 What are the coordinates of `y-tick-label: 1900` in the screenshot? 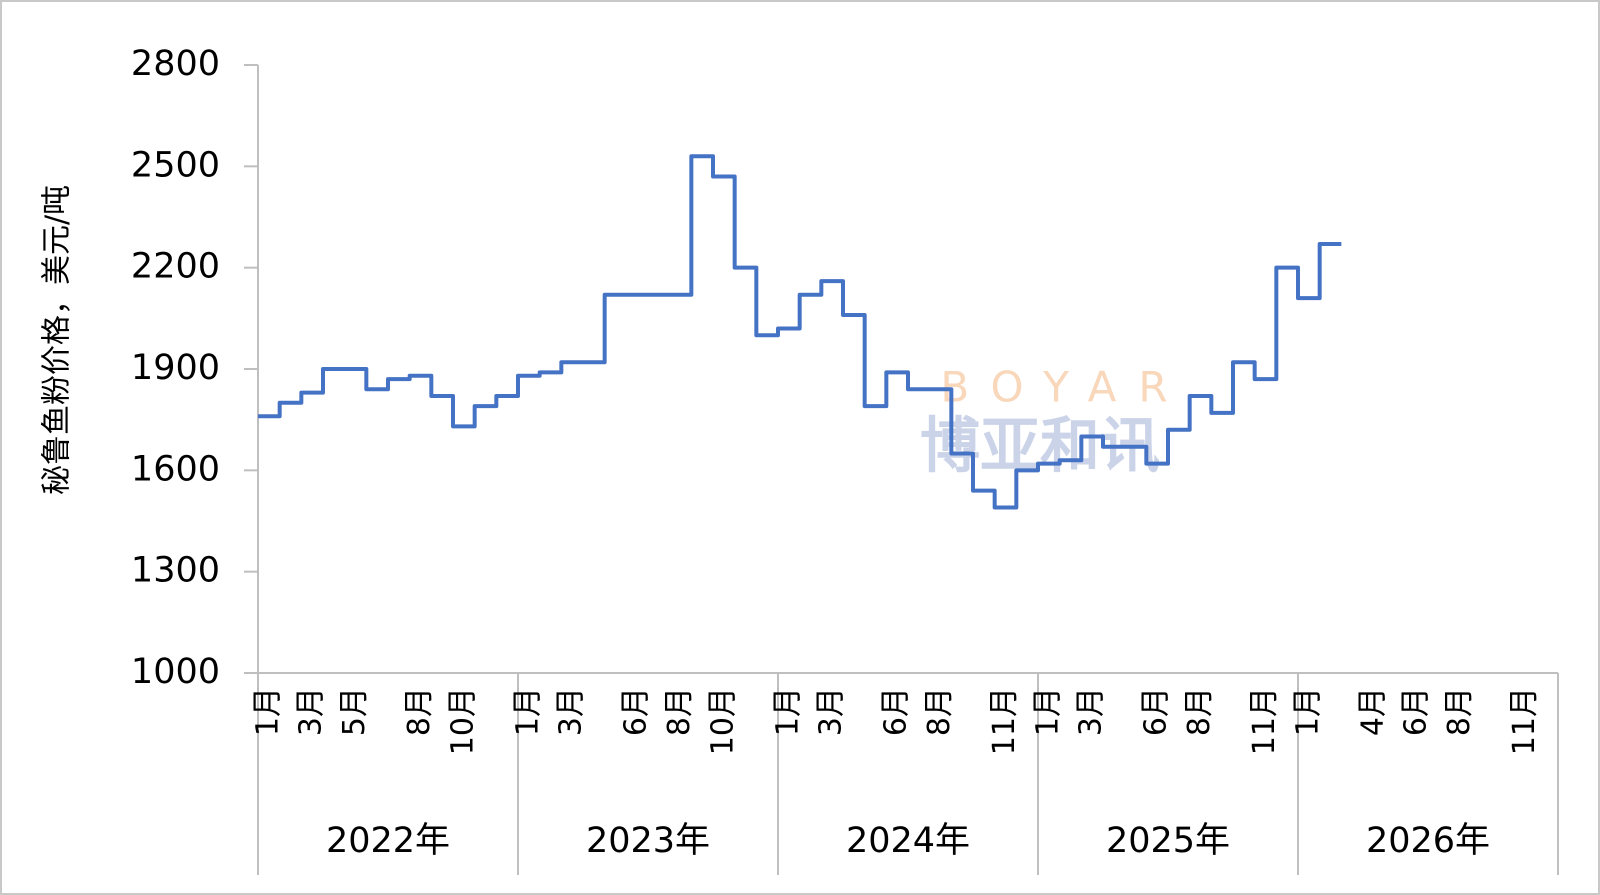 It's located at (175, 368).